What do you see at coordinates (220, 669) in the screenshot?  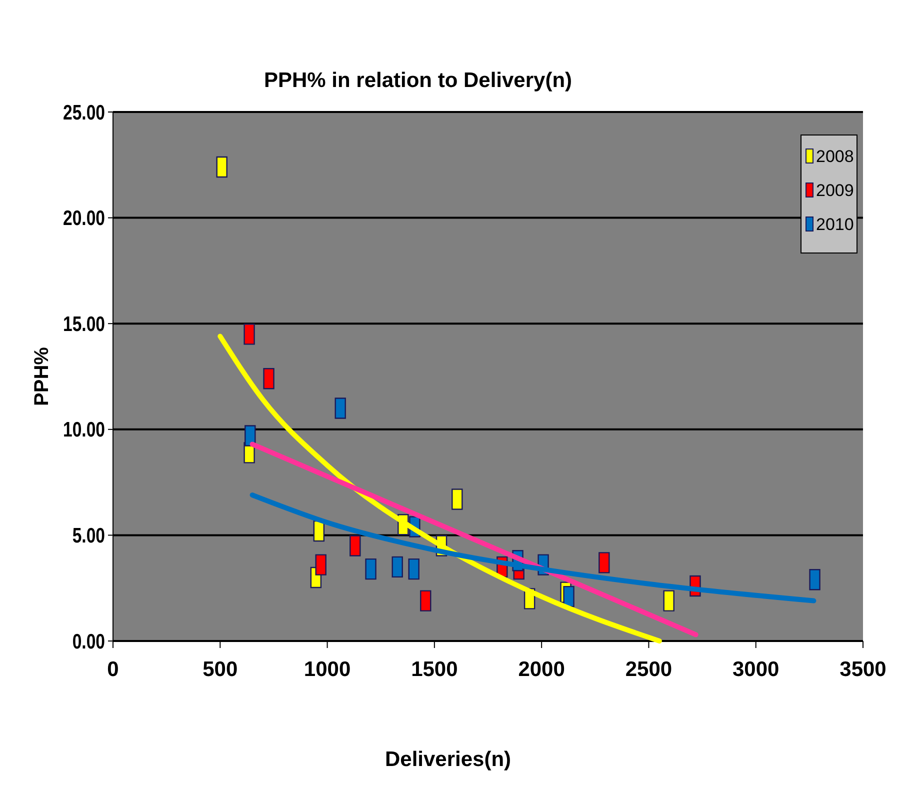 I see `x-tick-label: 500` at bounding box center [220, 669].